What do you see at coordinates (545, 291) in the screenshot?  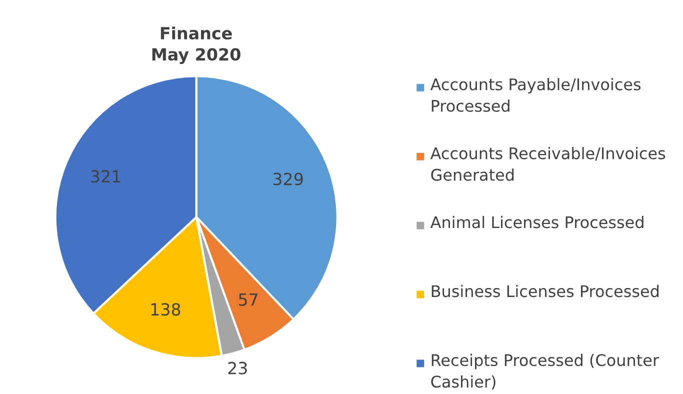 I see `legend-label: Business Licenses Processed` at bounding box center [545, 291].